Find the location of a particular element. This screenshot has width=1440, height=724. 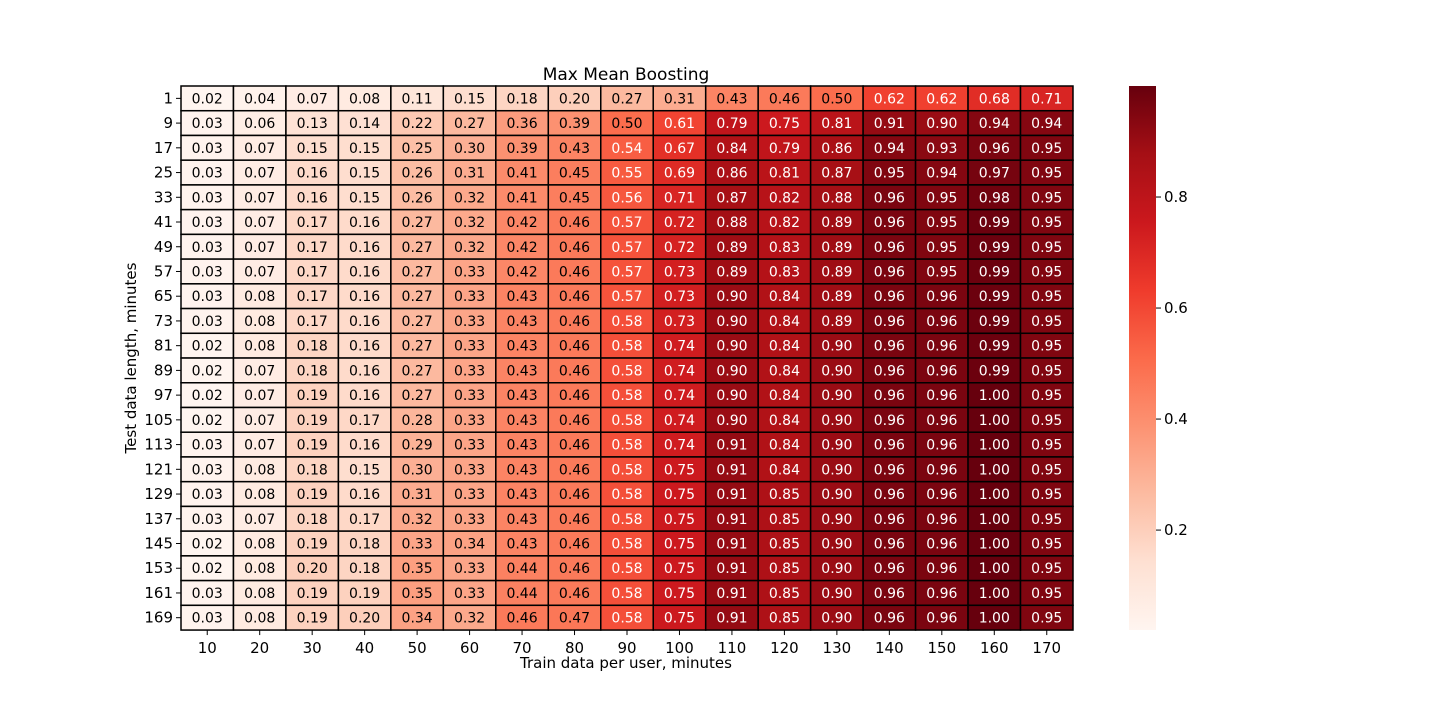

y-tick-label: 81 is located at coordinates (163, 346).